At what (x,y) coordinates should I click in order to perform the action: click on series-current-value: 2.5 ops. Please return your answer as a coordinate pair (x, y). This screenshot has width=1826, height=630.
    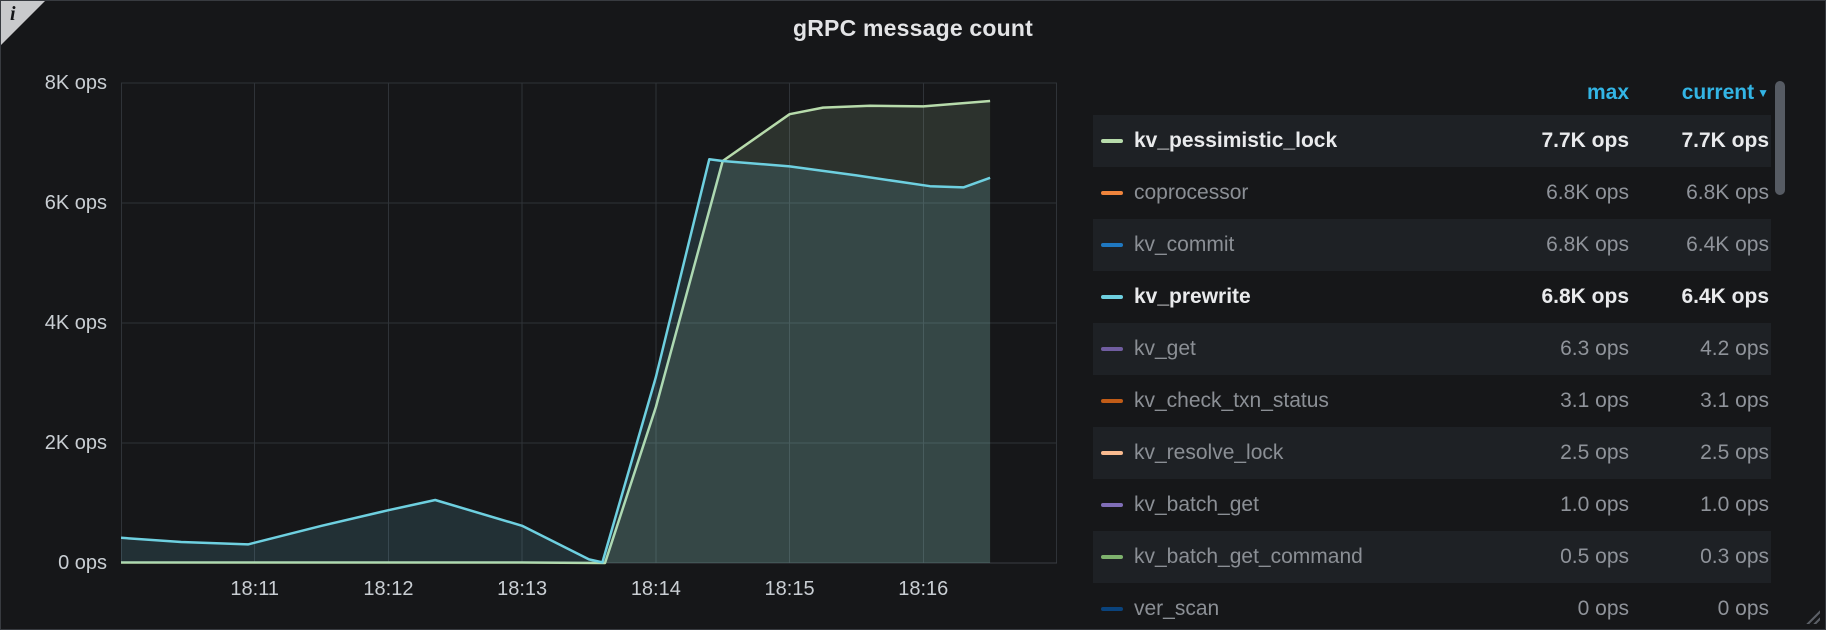
    Looking at the image, I should click on (1734, 452).